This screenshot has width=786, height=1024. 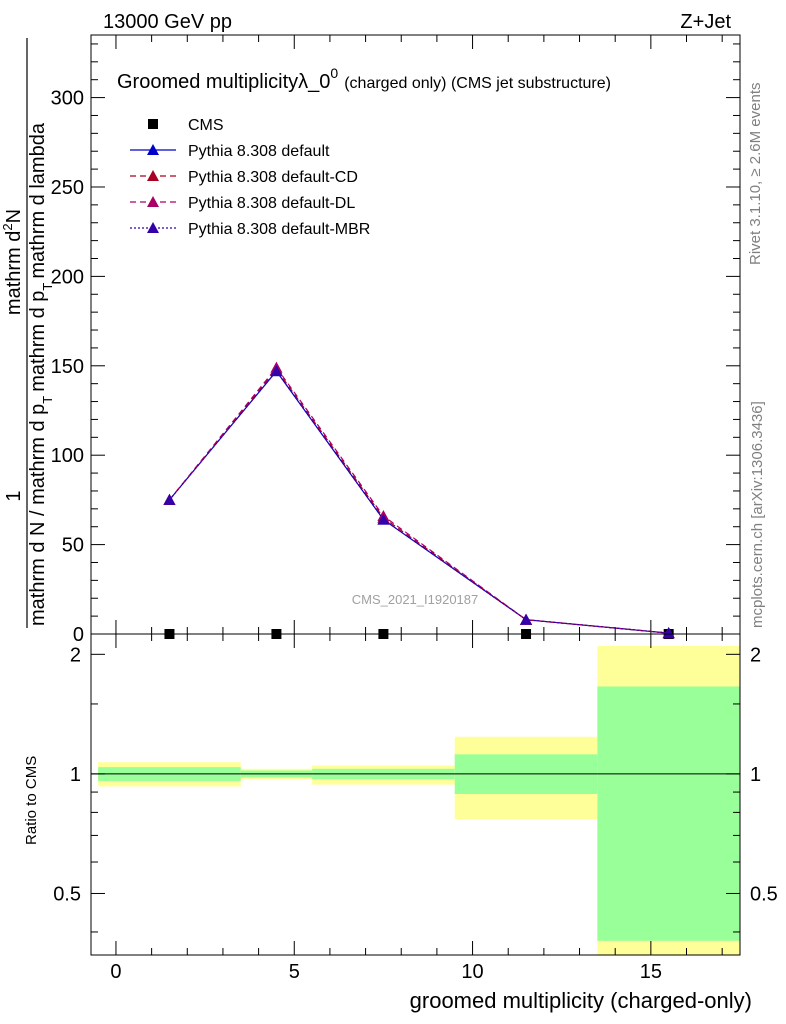 I want to click on y-label-bottom-c: mathrm d lambda, so click(x=38, y=200).